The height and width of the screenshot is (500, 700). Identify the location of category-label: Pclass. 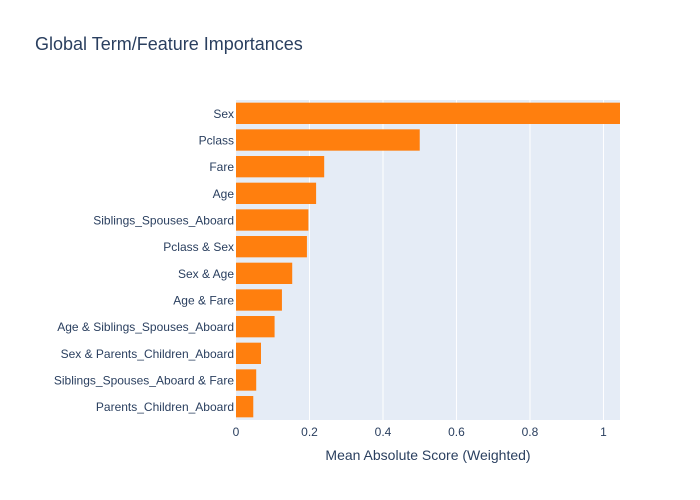
(216, 141).